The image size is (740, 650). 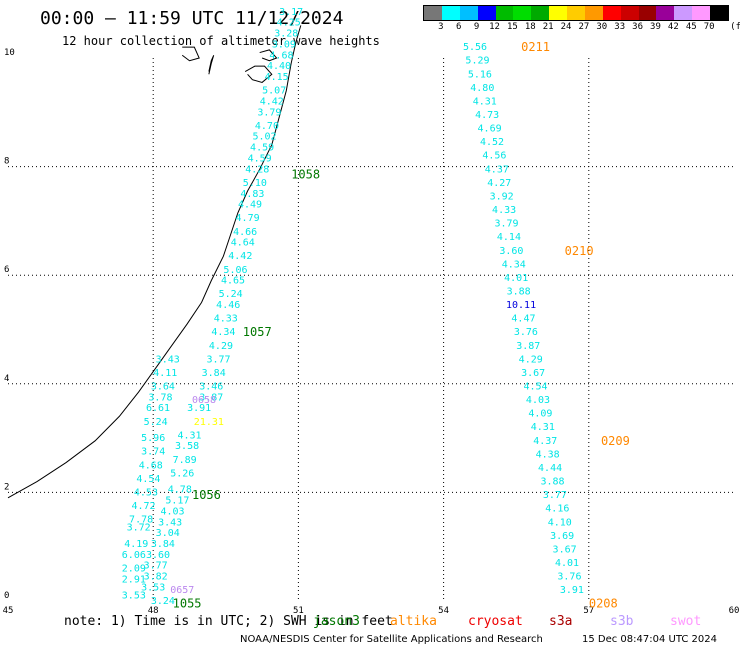 I want to click on pass-time-label: 0208, so click(x=603, y=604).